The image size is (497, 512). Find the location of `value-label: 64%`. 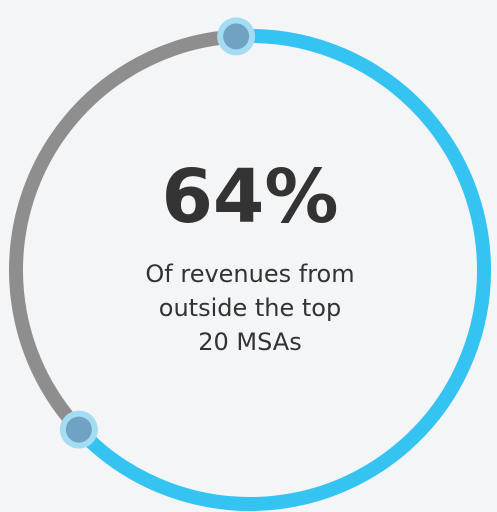

value-label: 64% is located at coordinates (249, 197).